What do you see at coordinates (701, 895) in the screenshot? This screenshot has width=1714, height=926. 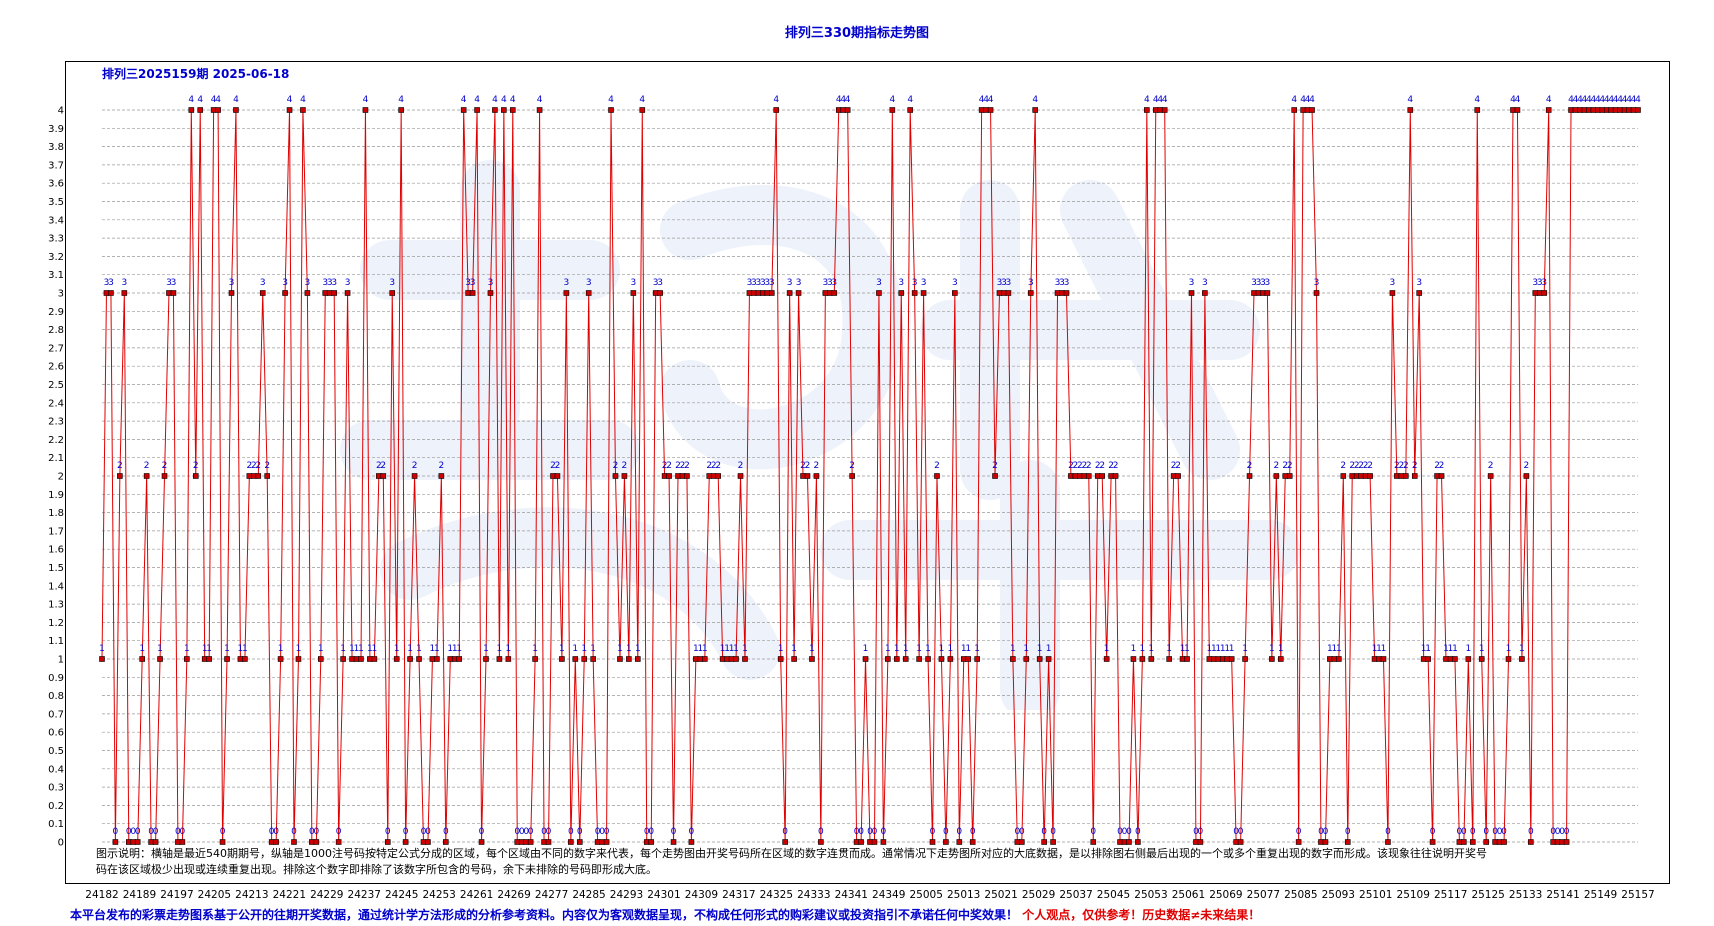 I see `x-tick-label: 24309` at bounding box center [701, 895].